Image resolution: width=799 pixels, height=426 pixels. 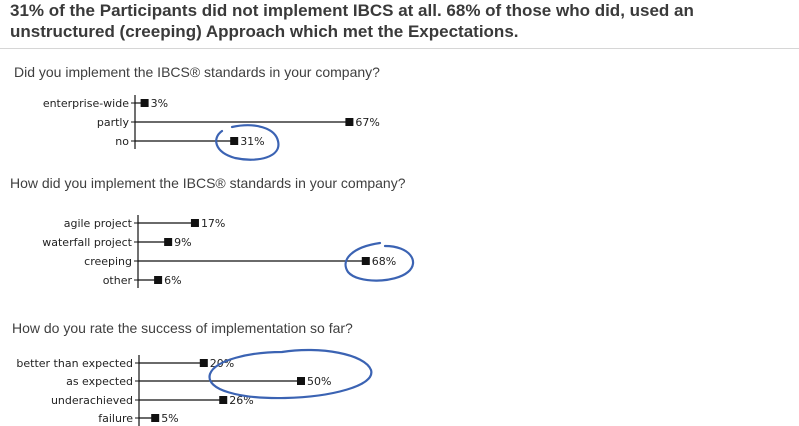 What do you see at coordinates (172, 280) in the screenshot?
I see `value-label: 6%` at bounding box center [172, 280].